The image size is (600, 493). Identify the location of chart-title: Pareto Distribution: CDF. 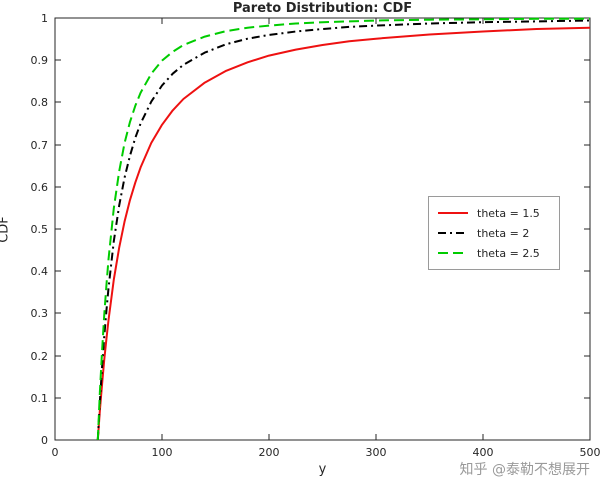
(322, 8).